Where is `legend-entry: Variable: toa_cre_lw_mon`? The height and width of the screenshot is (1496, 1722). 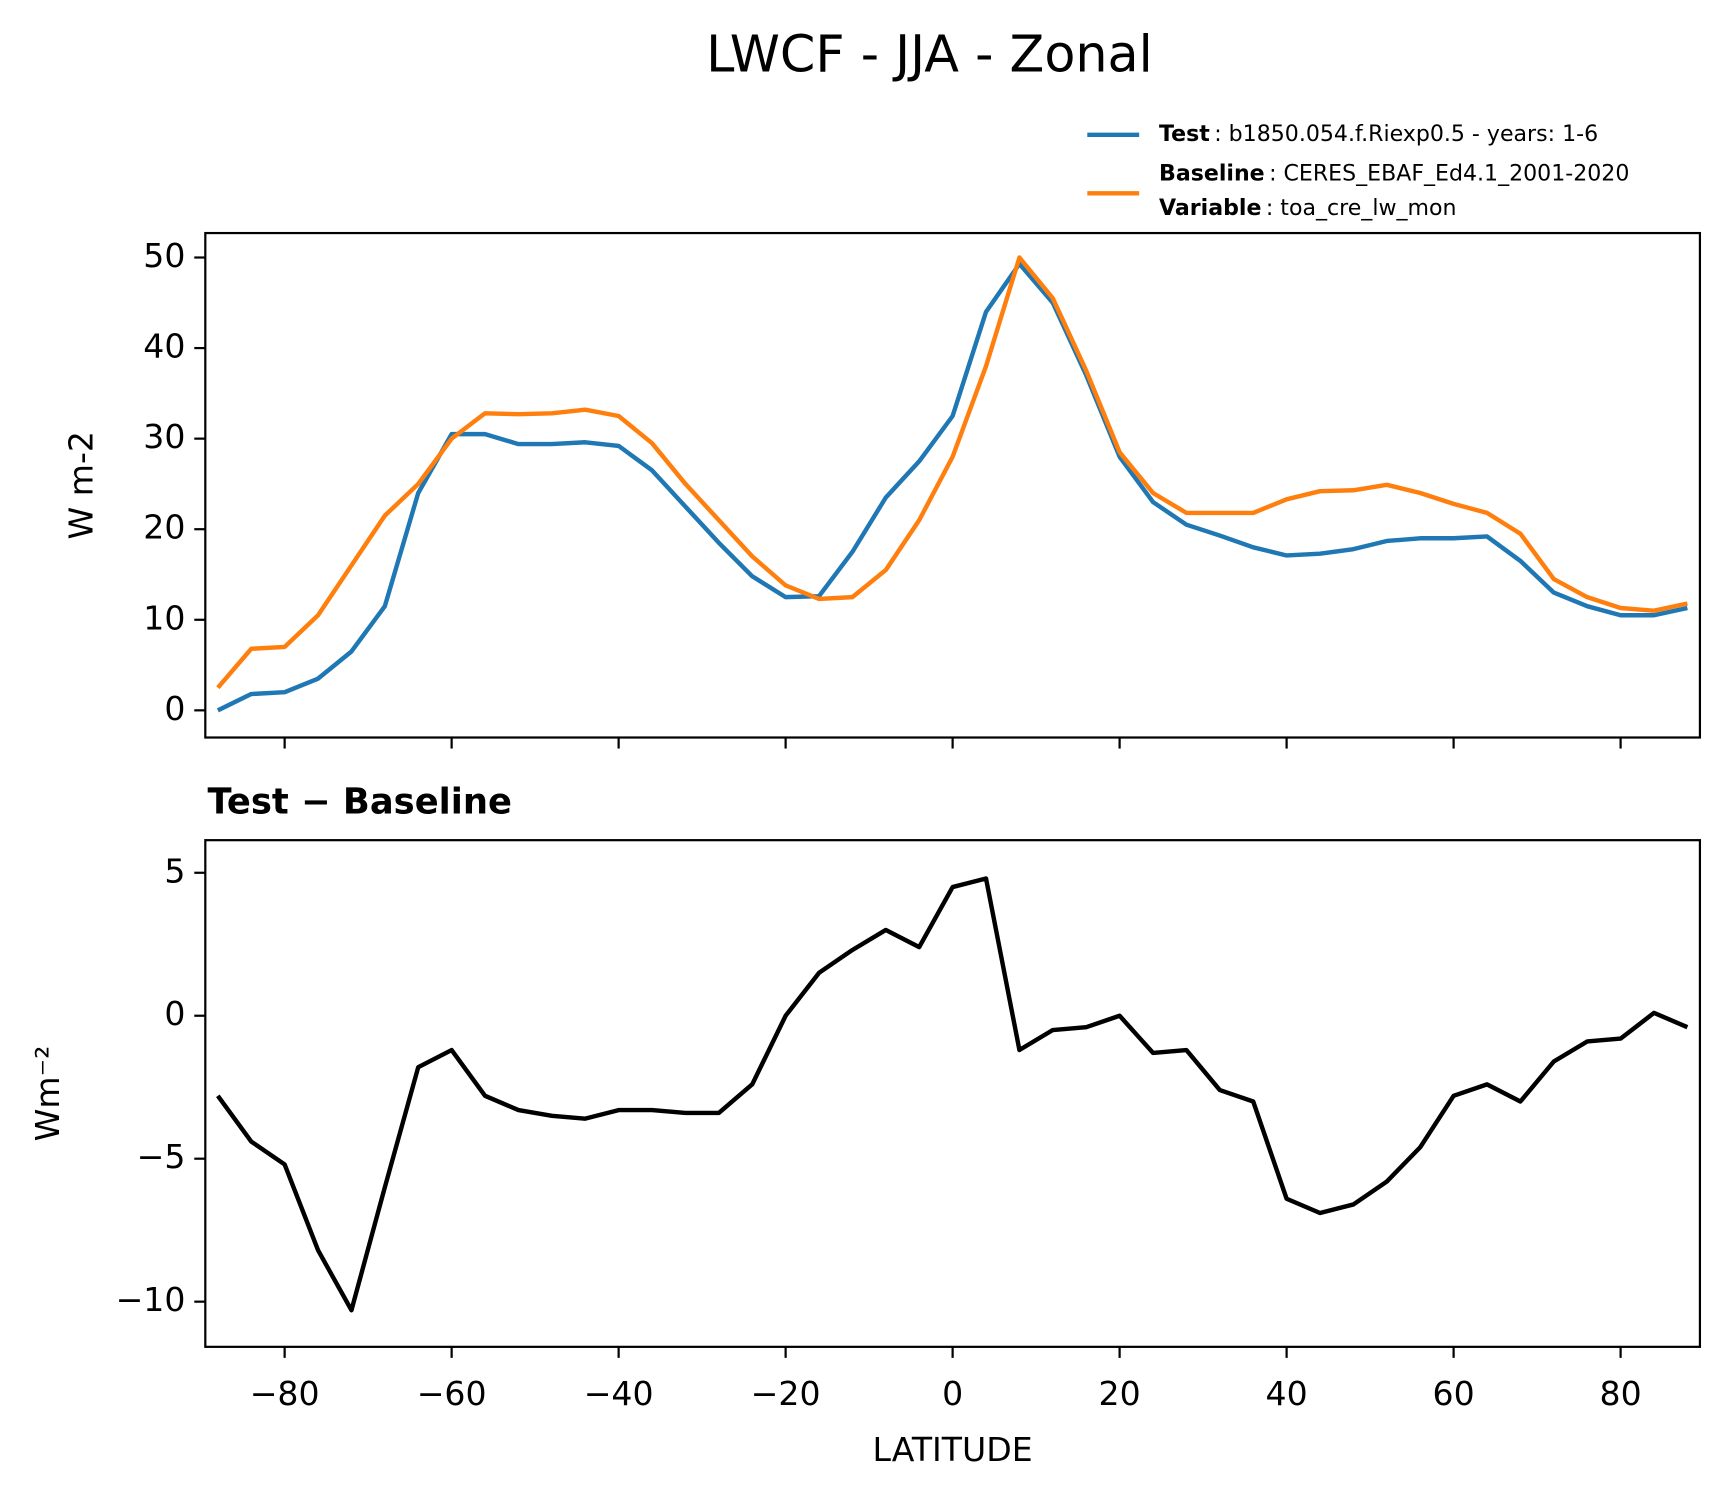 legend-entry: Variable: toa_cre_lw_mon is located at coordinates (1307, 208).